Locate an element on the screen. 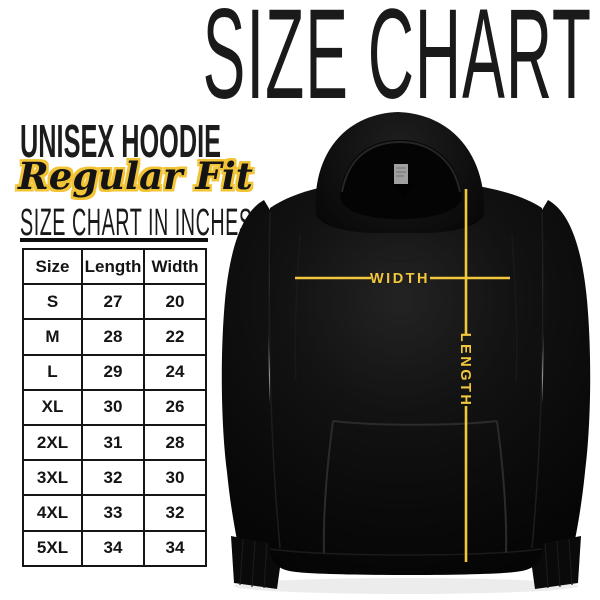  size-cell: XL is located at coordinates (52, 407).